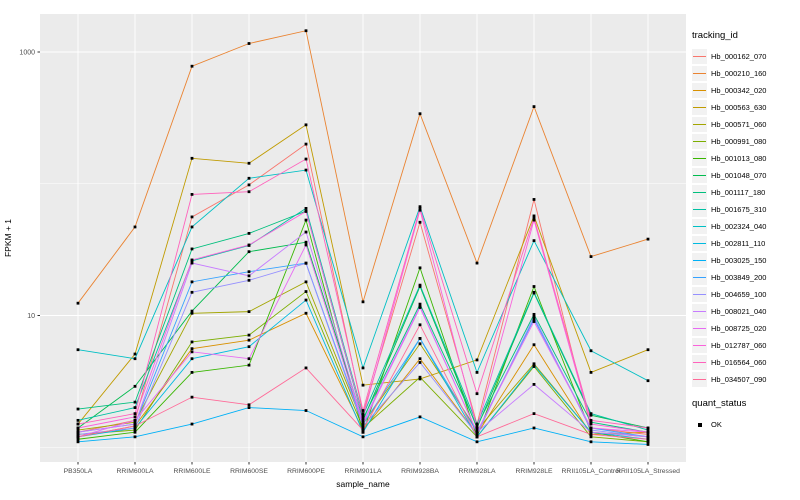  Describe the element at coordinates (739, 209) in the screenshot. I see `legend-label: Hb_001675_310` at that location.